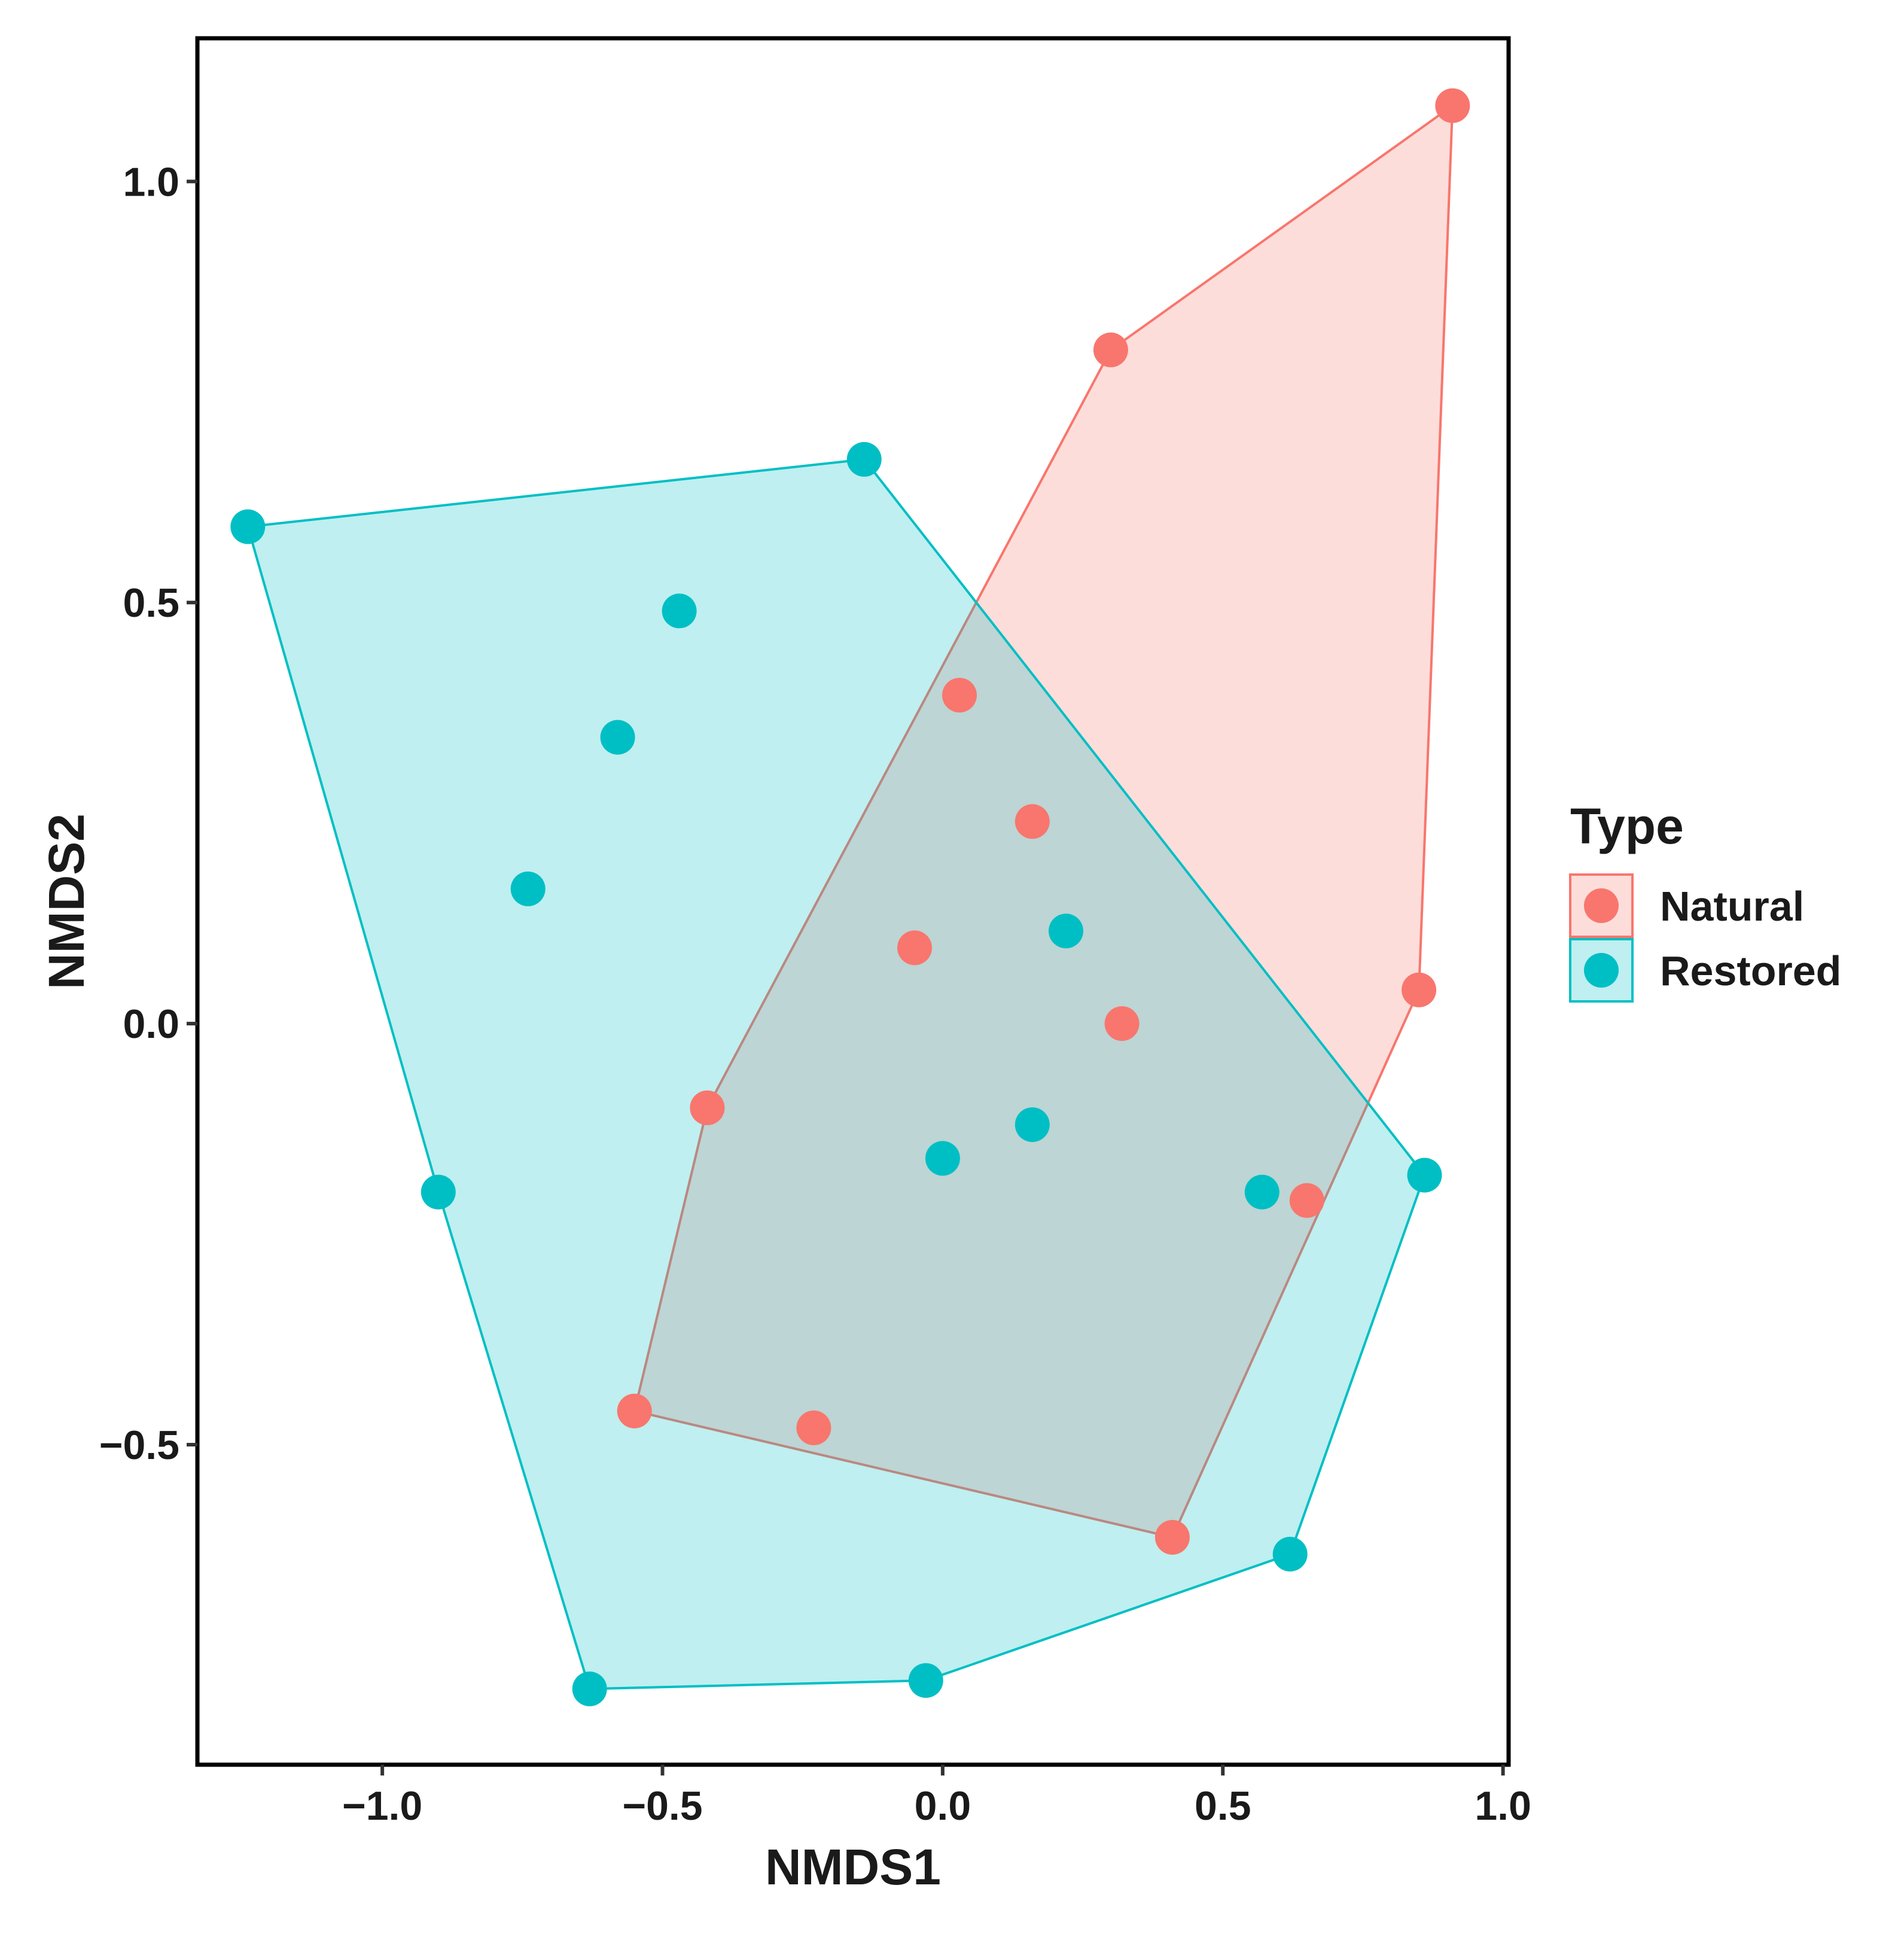 The height and width of the screenshot is (1934, 1904). Describe the element at coordinates (943, 1806) in the screenshot. I see `x-tick-label-3: 0.0` at that location.